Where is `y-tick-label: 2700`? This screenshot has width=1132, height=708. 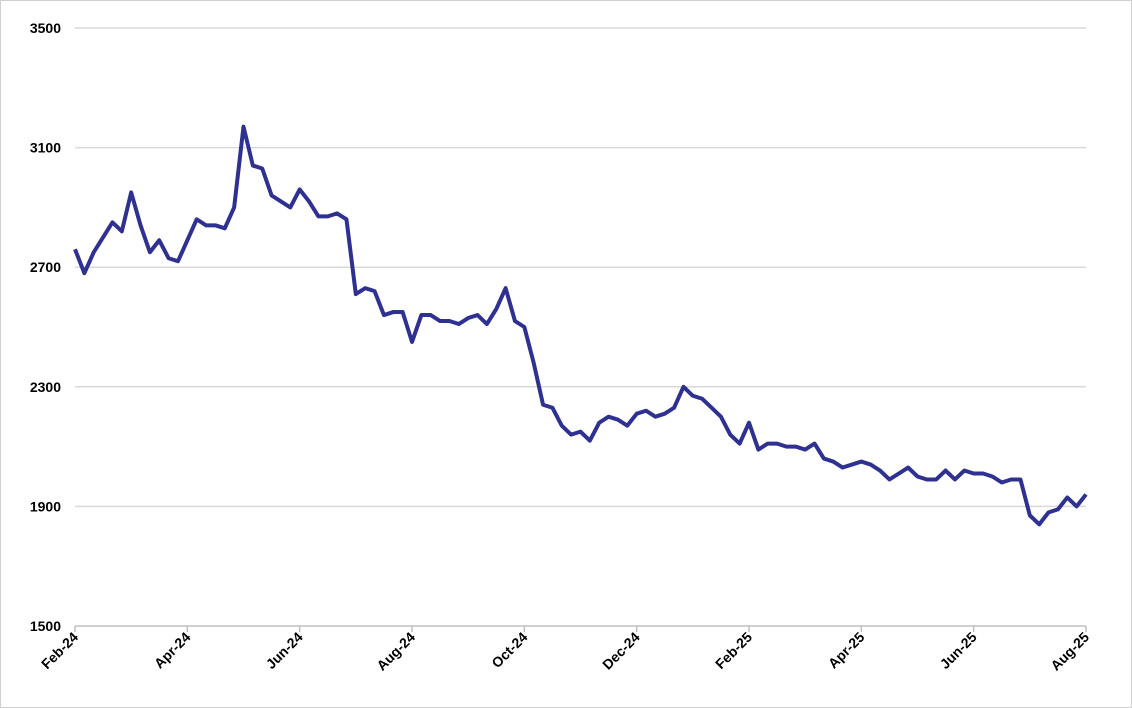
y-tick-label: 2700 is located at coordinates (45, 267).